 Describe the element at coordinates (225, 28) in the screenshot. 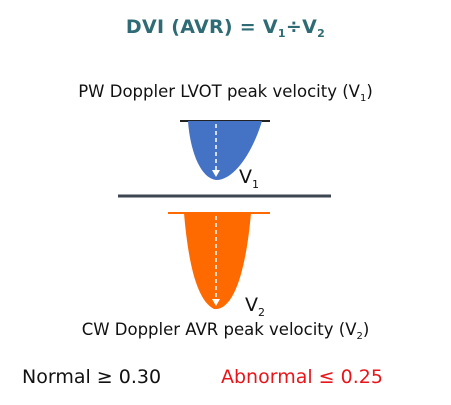

I see `formula-title: DVI (AVR) = V1÷V2` at that location.